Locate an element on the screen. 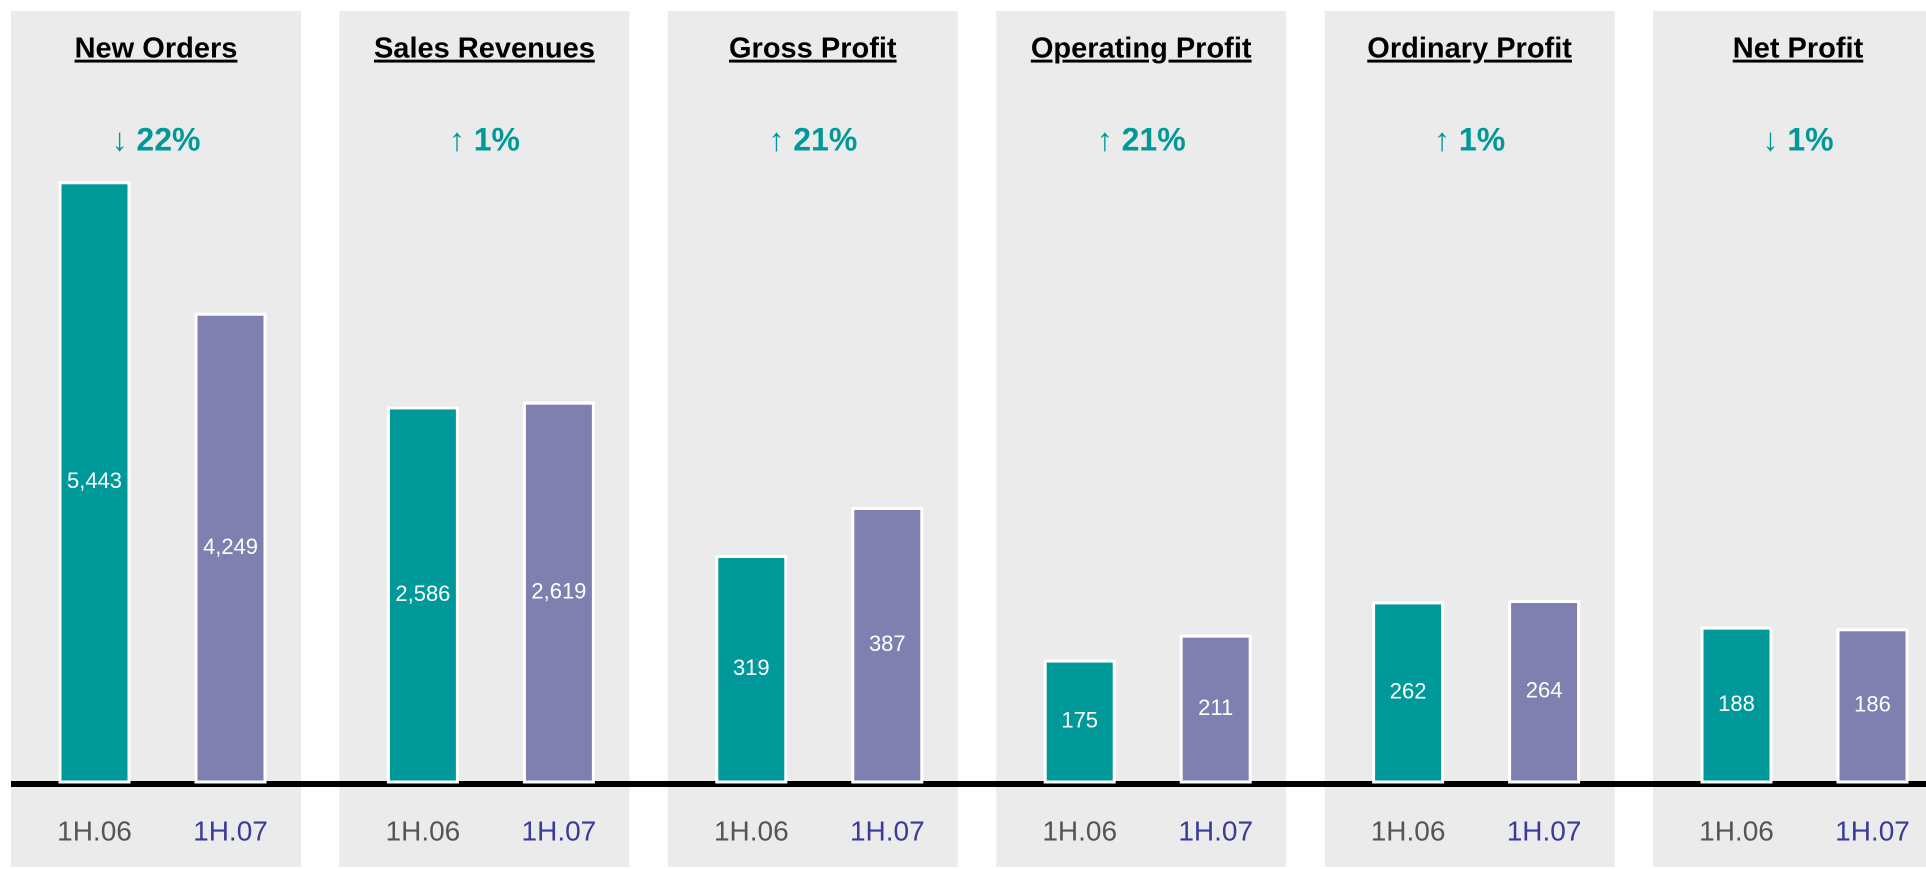 The image size is (1926, 869). value-label: 188 is located at coordinates (1736, 703).